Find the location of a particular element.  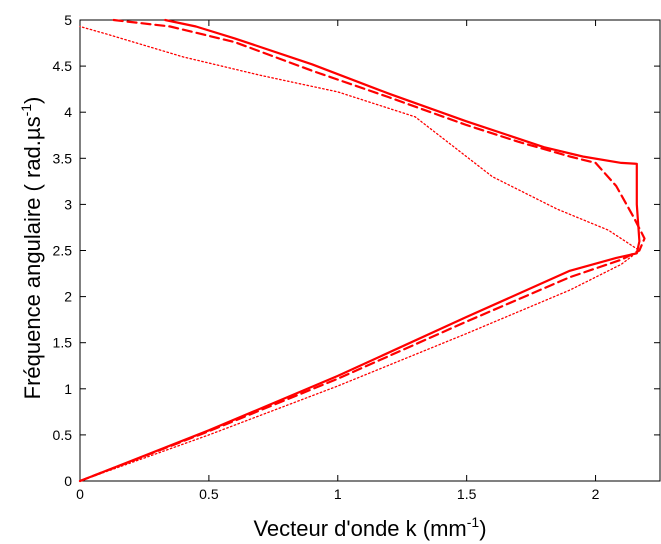

y-tick-label: 1 is located at coordinates (68, 389).